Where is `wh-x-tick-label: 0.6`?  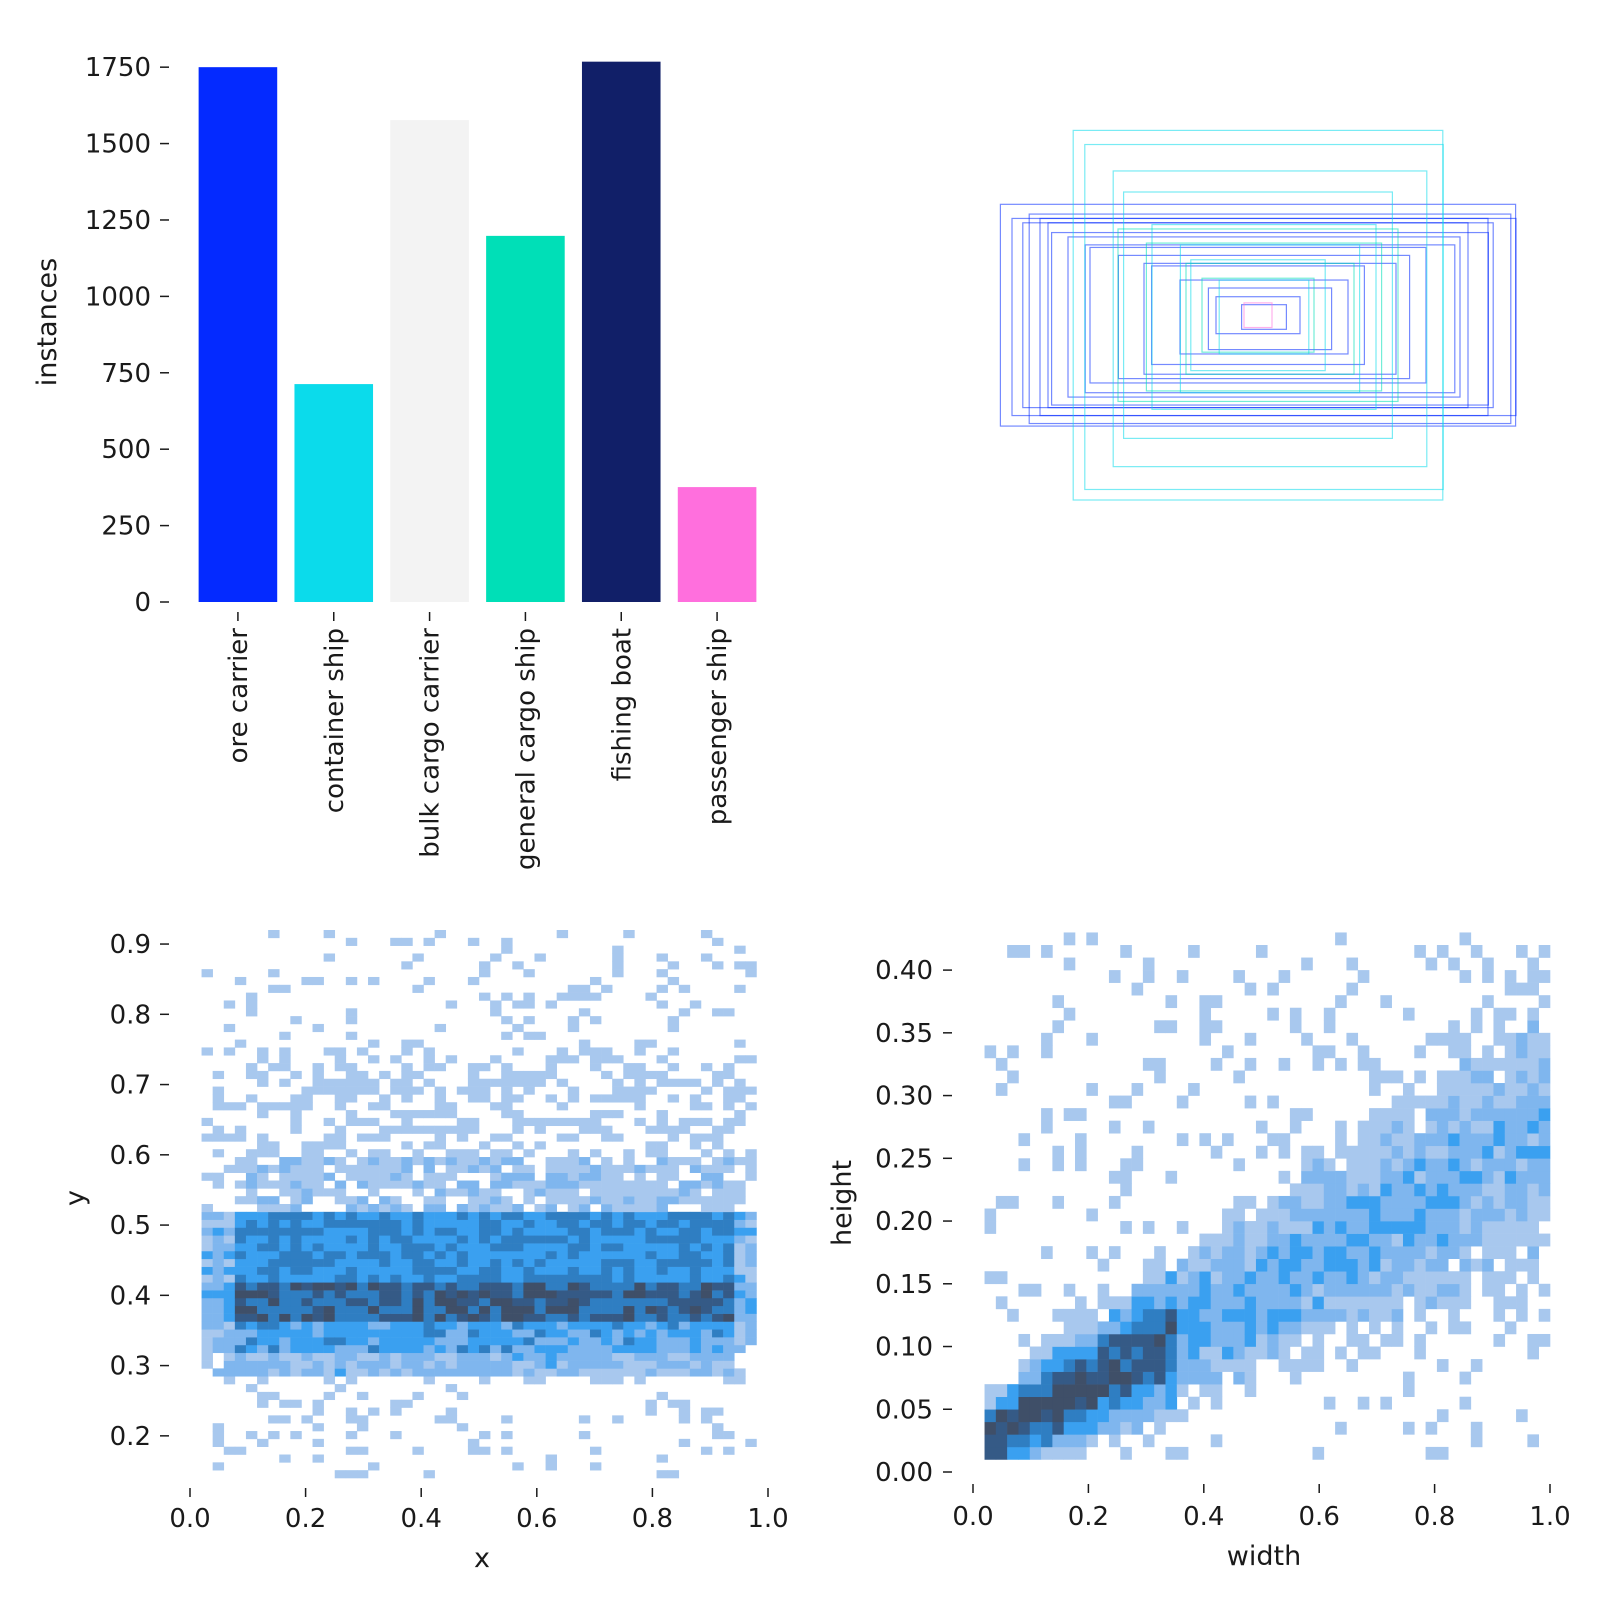
wh-x-tick-label: 0.6 is located at coordinates (1319, 1517).